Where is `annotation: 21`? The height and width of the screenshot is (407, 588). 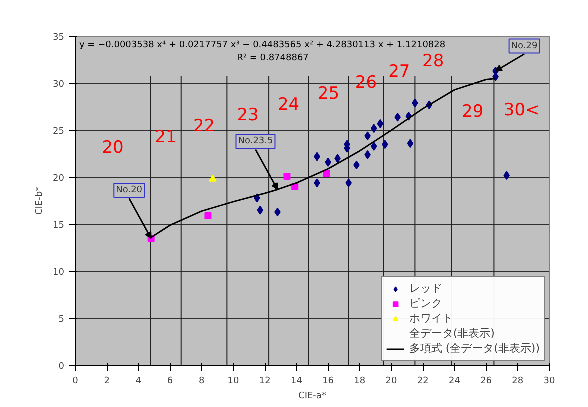 annotation: 21 is located at coordinates (166, 137).